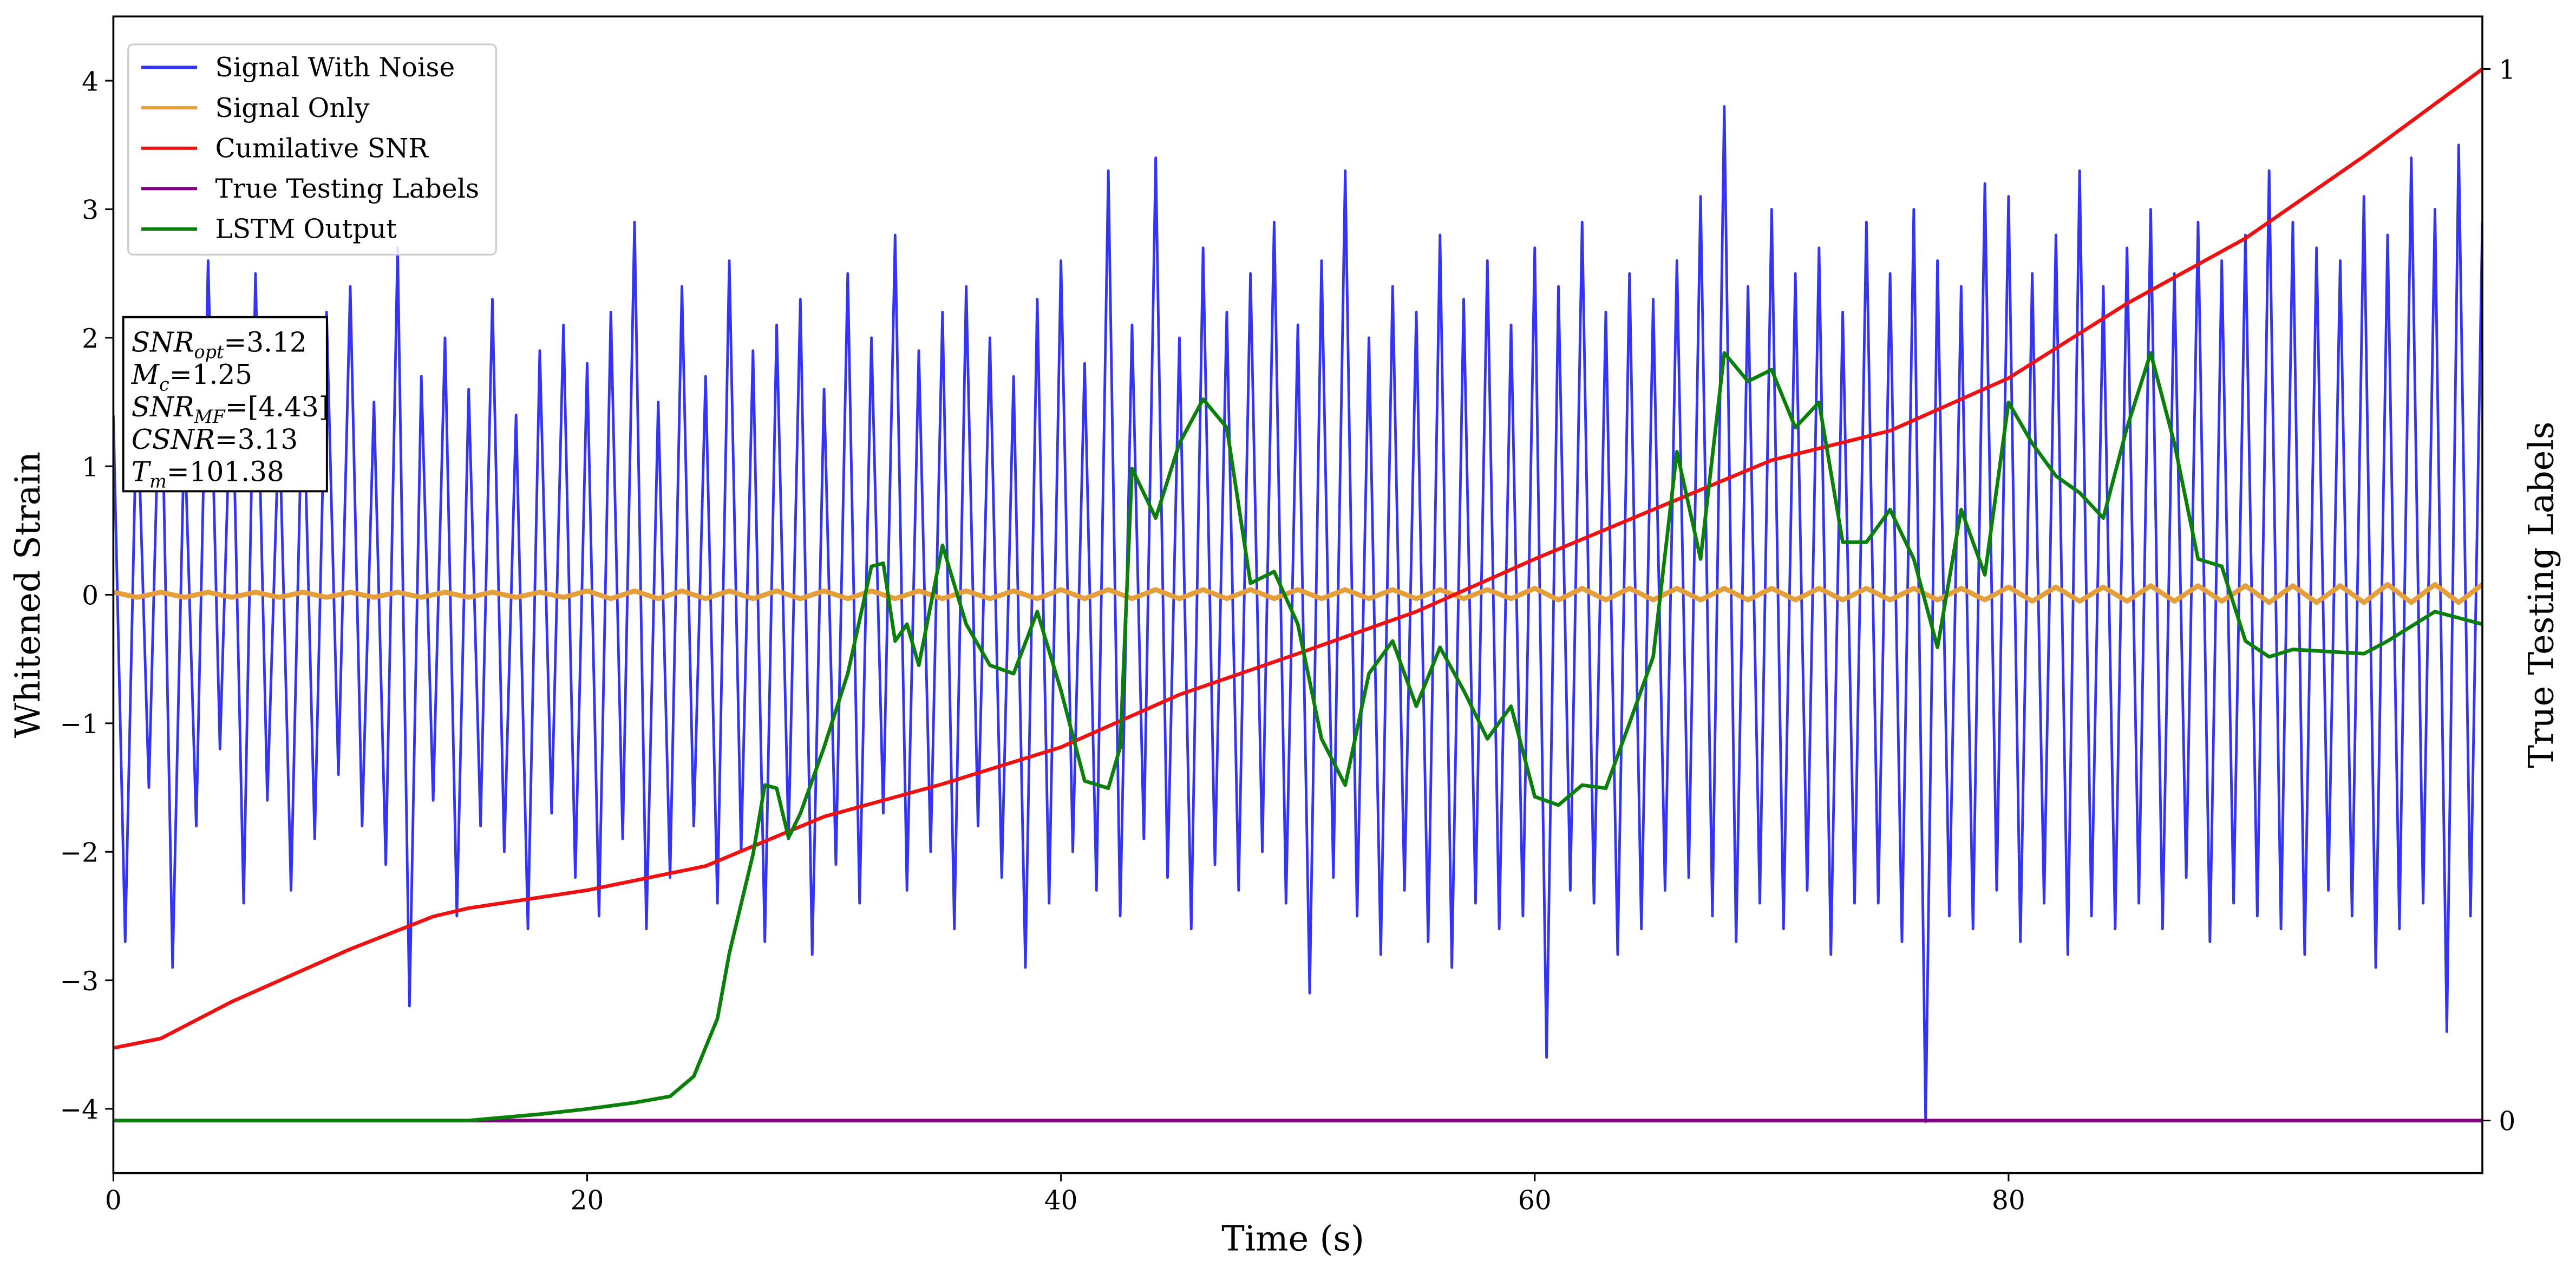 This screenshot has height=1274, width=2576. Describe the element at coordinates (79, 853) in the screenshot. I see `y-tick-label: −2` at that location.